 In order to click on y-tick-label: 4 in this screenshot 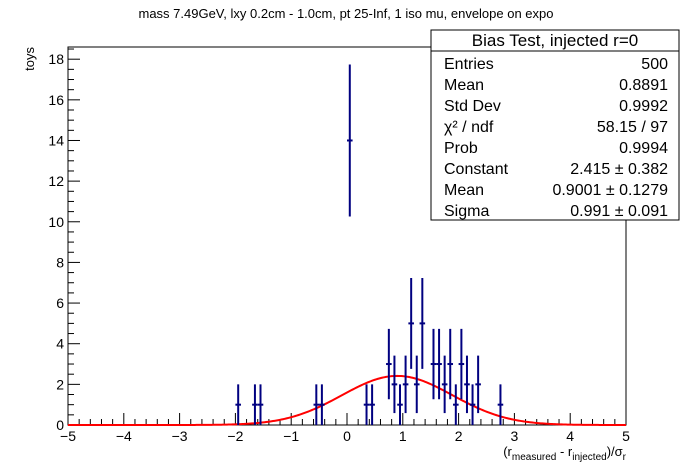, I will do `click(60, 344)`.